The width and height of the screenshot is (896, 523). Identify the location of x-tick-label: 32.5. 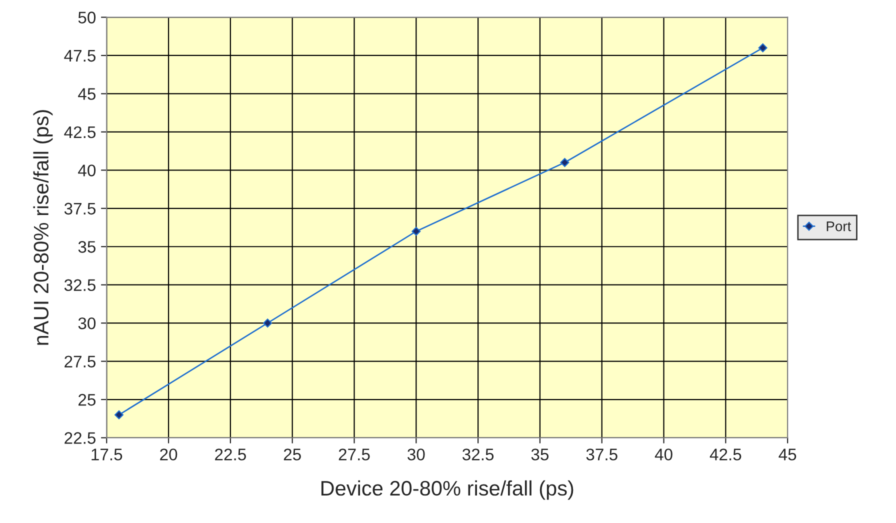
(478, 454).